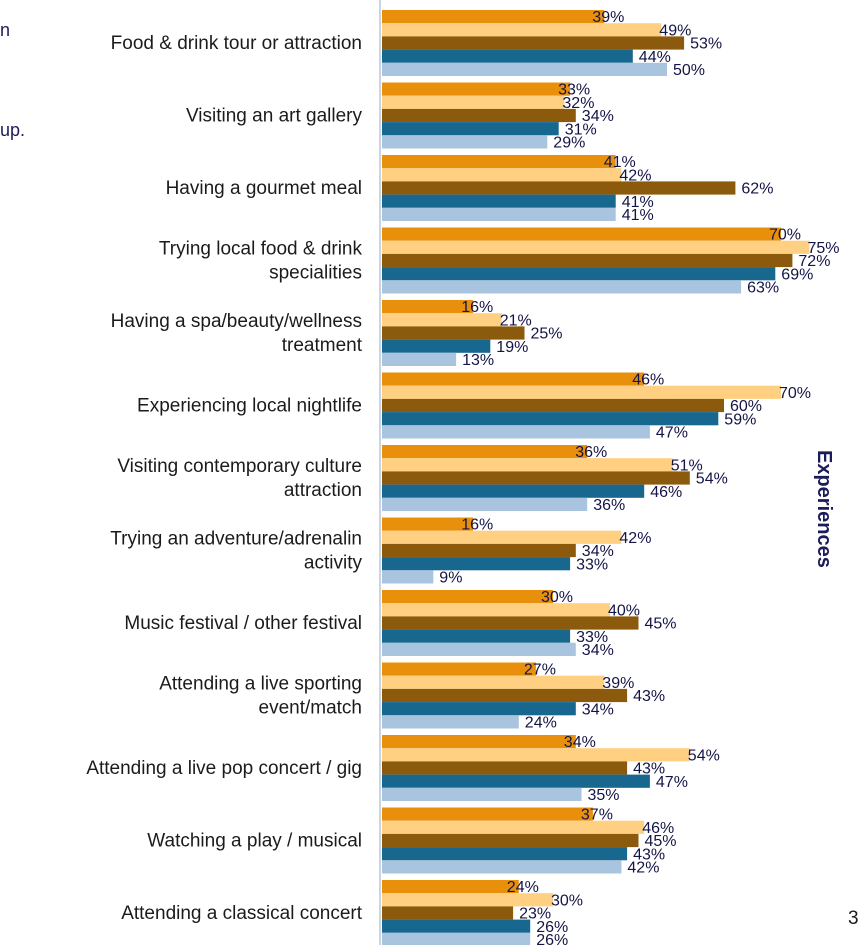 The image size is (860, 945). What do you see at coordinates (552, 938) in the screenshot?
I see `data-label: 26%` at bounding box center [552, 938].